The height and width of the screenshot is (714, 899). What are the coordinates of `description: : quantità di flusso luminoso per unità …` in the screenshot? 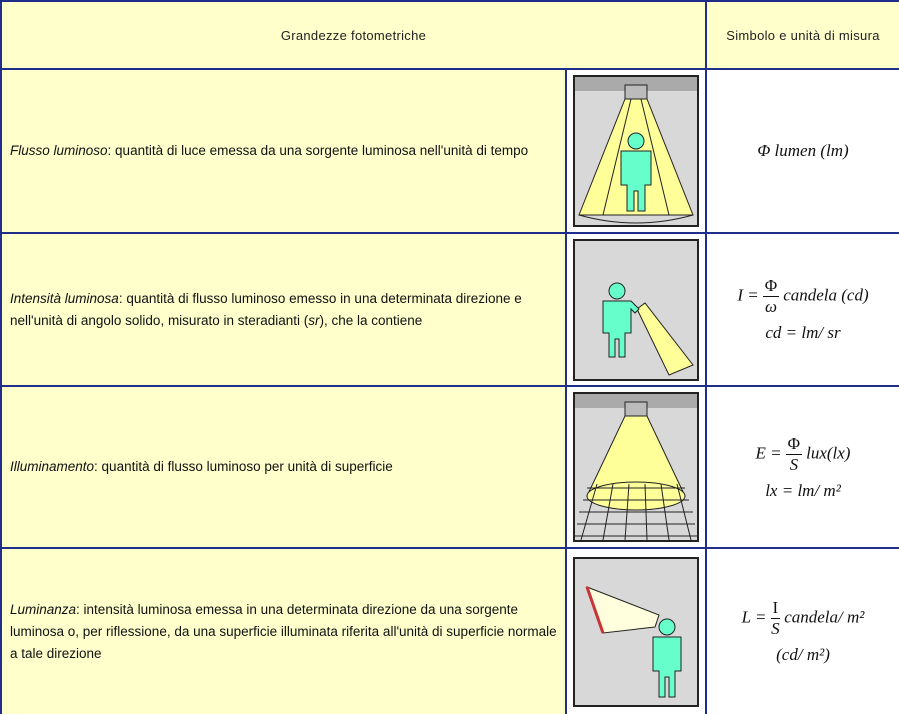 It's located at (243, 466).